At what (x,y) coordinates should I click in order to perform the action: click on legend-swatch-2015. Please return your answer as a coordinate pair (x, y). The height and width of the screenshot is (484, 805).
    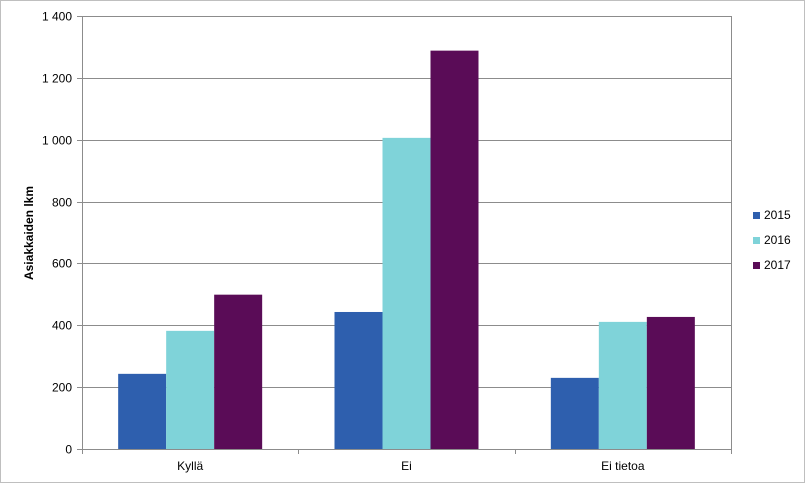
    Looking at the image, I should click on (756, 215).